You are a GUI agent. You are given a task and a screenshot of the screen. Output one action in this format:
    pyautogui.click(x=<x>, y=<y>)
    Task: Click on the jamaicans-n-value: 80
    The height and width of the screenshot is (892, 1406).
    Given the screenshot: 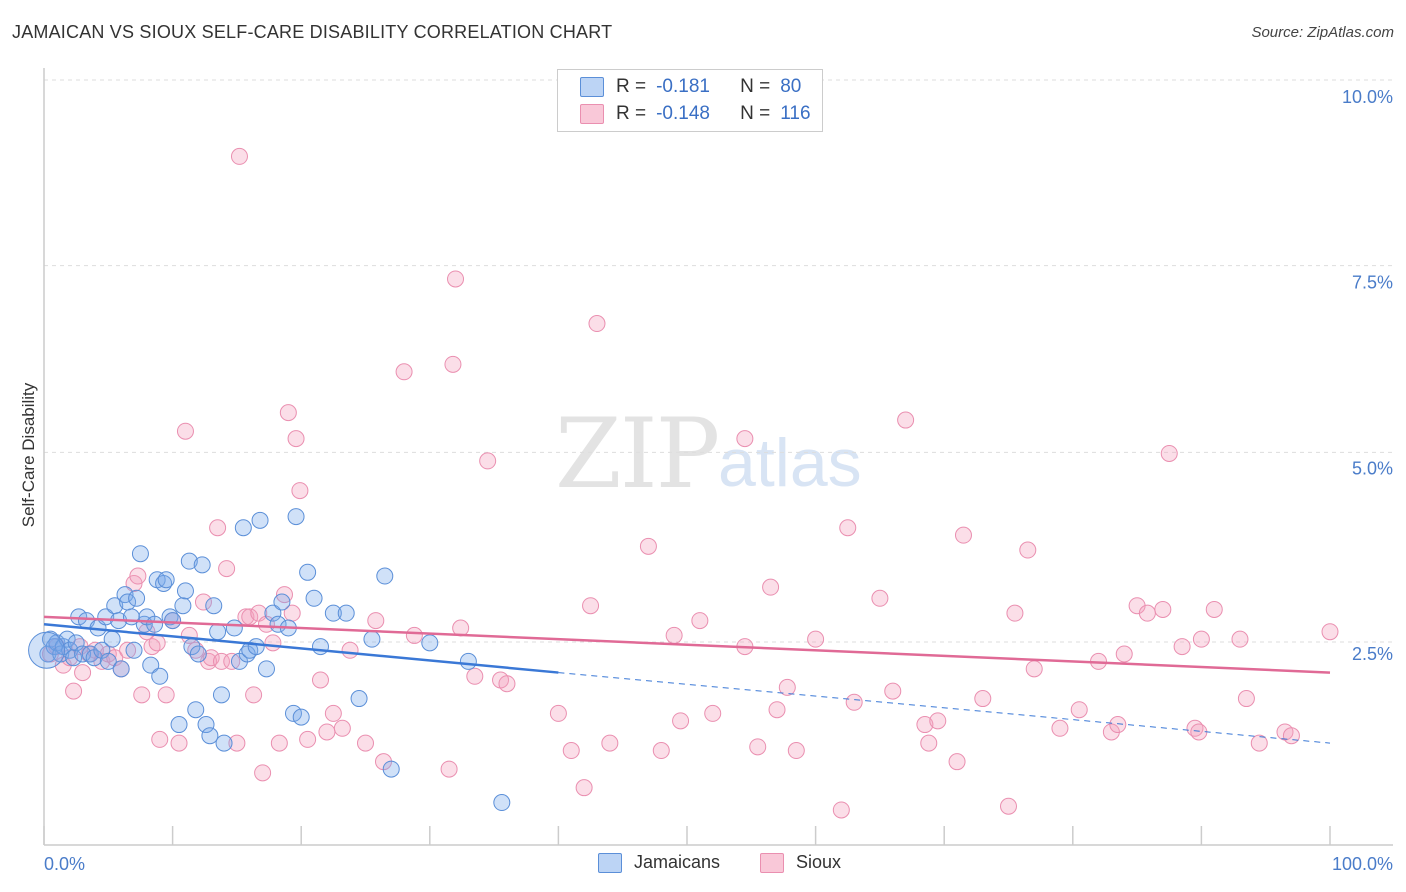 What is the action you would take?
    pyautogui.click(x=791, y=86)
    